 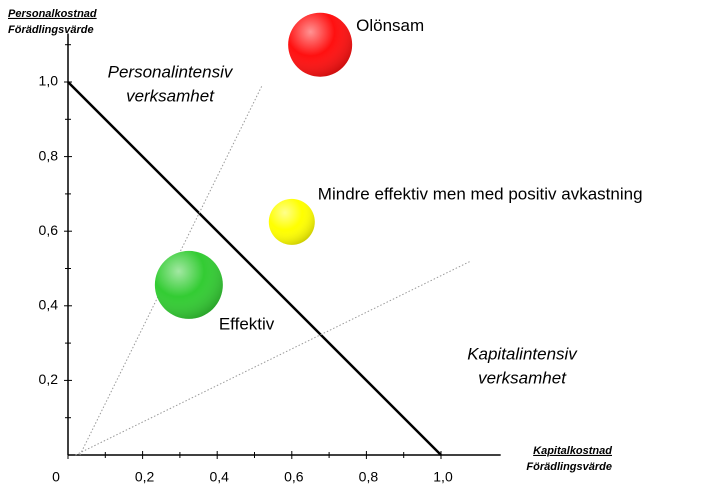 I want to click on x-tick-label: 0,4, so click(x=219, y=477).